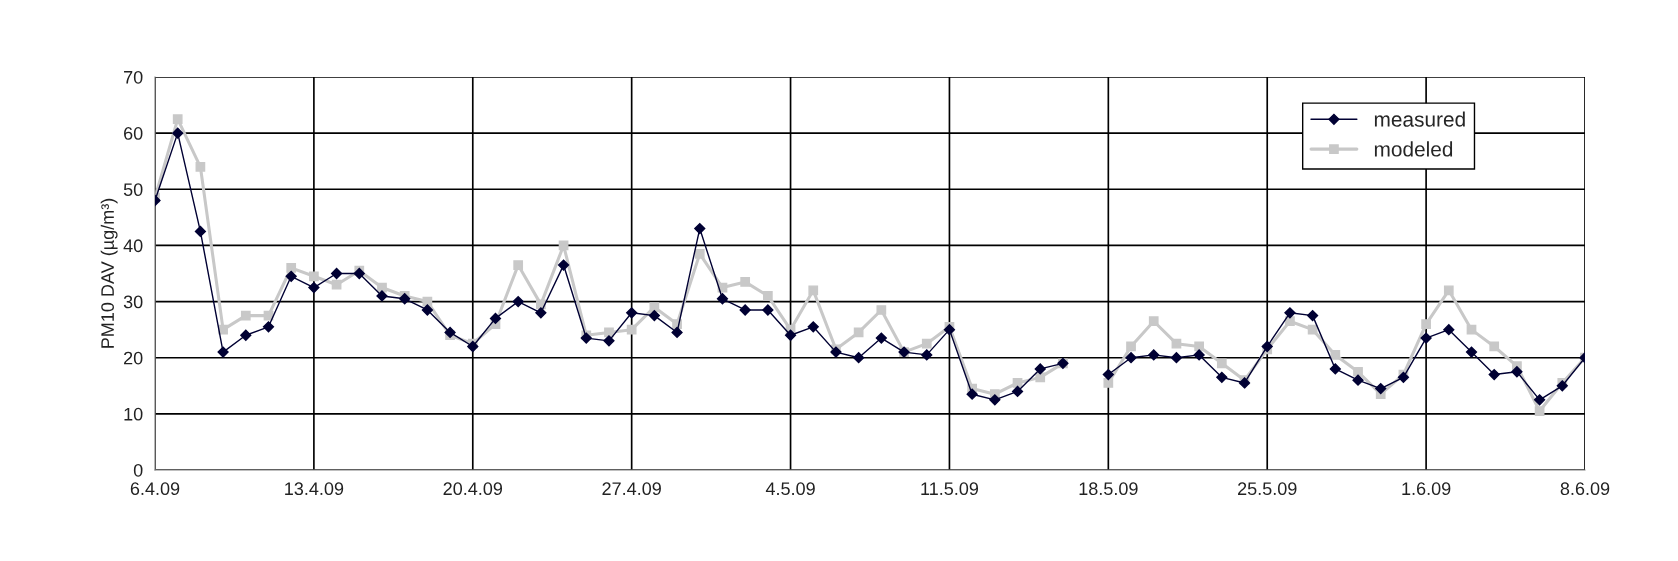 This screenshot has width=1678, height=561. Describe the element at coordinates (138, 470) in the screenshot. I see `y-tick-label: 0` at that location.